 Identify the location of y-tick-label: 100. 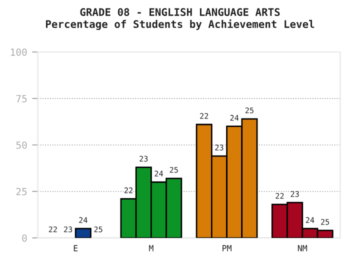
(18, 52).